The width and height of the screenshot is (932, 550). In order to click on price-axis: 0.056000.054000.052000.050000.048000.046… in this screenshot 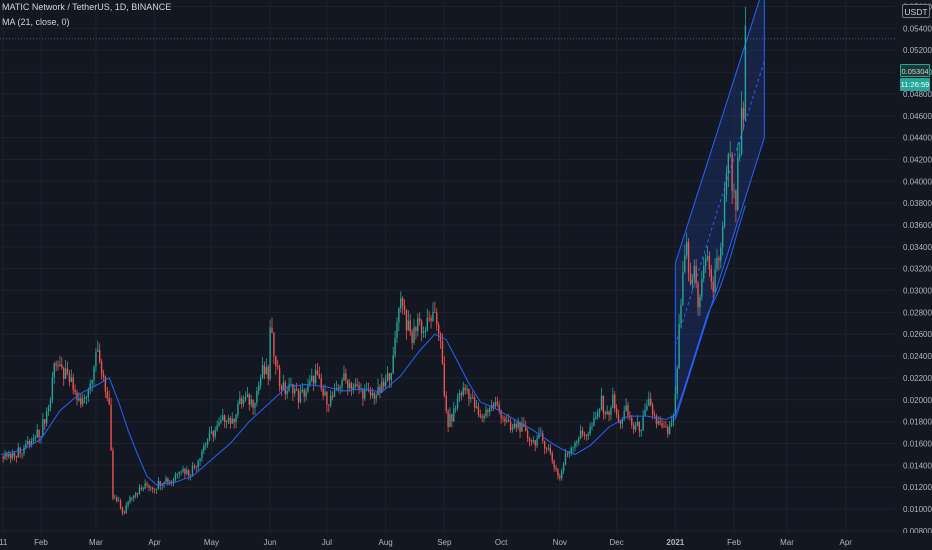, I will do `click(913, 275)`.